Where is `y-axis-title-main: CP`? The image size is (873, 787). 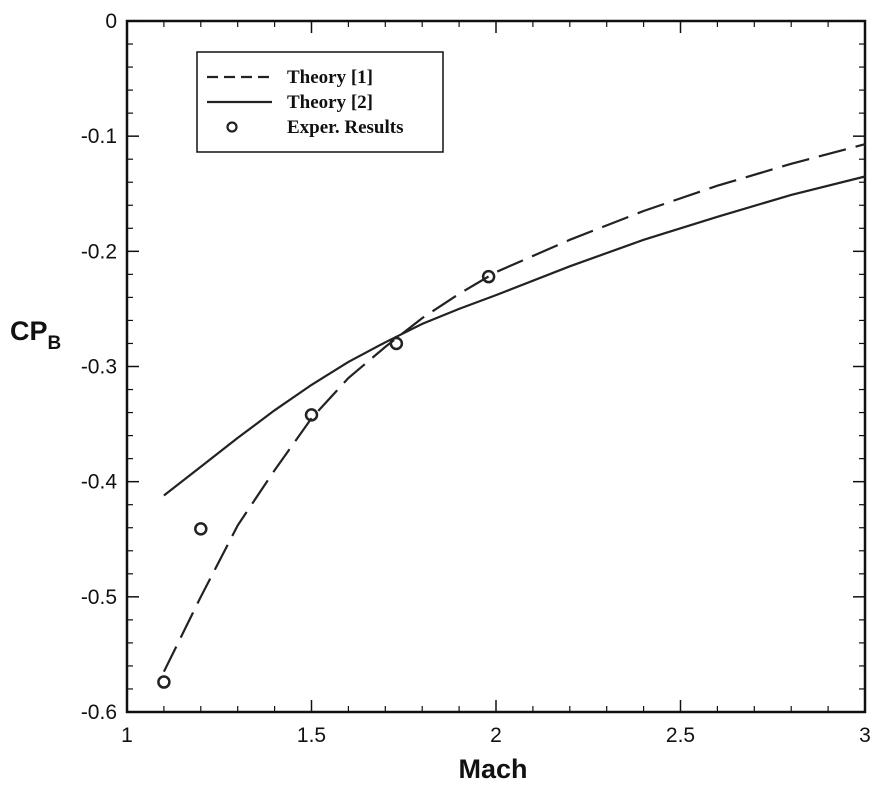 y-axis-title-main: CP is located at coordinates (29, 331).